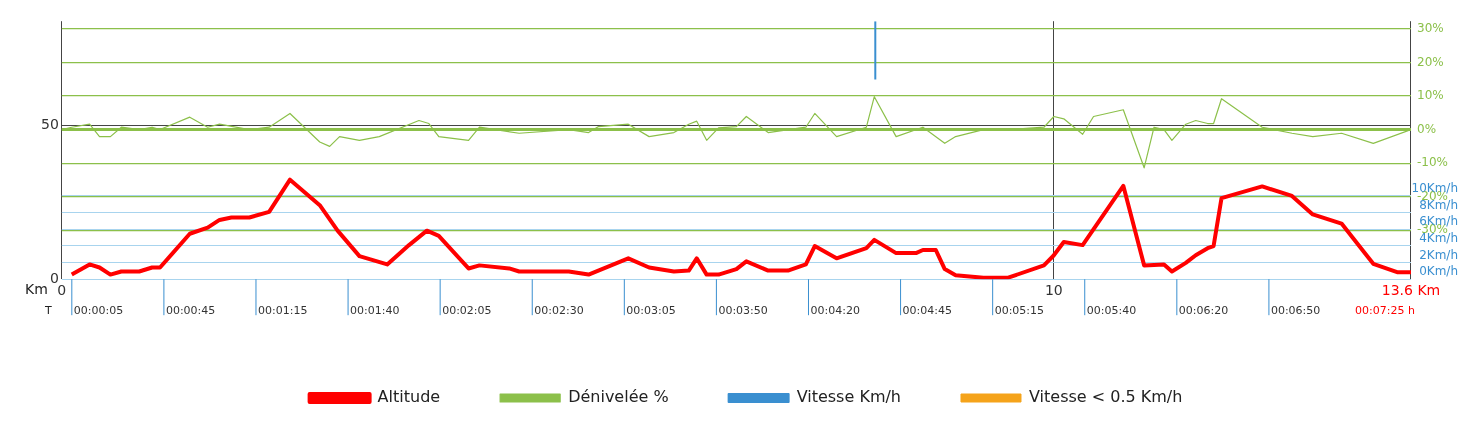 This screenshot has height=424, width=1466. What do you see at coordinates (49, 124) in the screenshot?
I see `y-tick-label: 50` at bounding box center [49, 124].